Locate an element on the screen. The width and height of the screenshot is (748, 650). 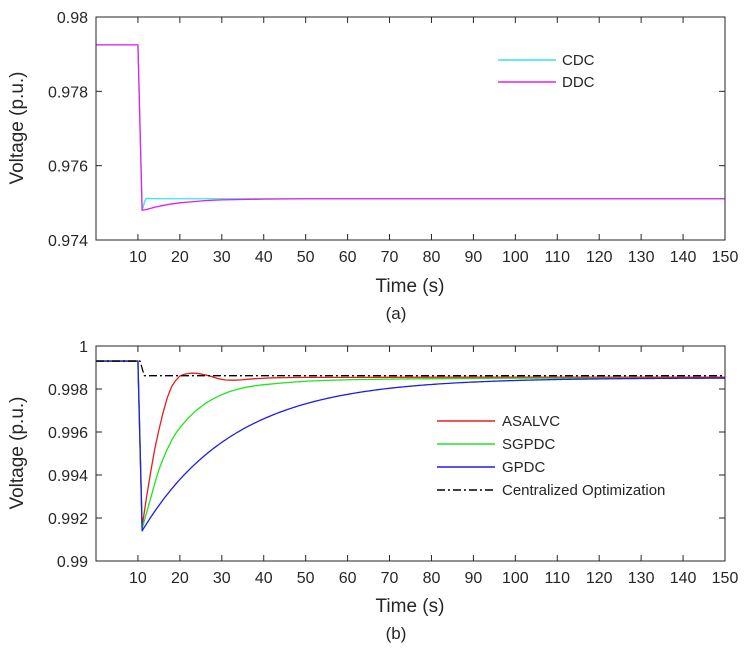
legend-label-cdc: CDC is located at coordinates (578, 60).